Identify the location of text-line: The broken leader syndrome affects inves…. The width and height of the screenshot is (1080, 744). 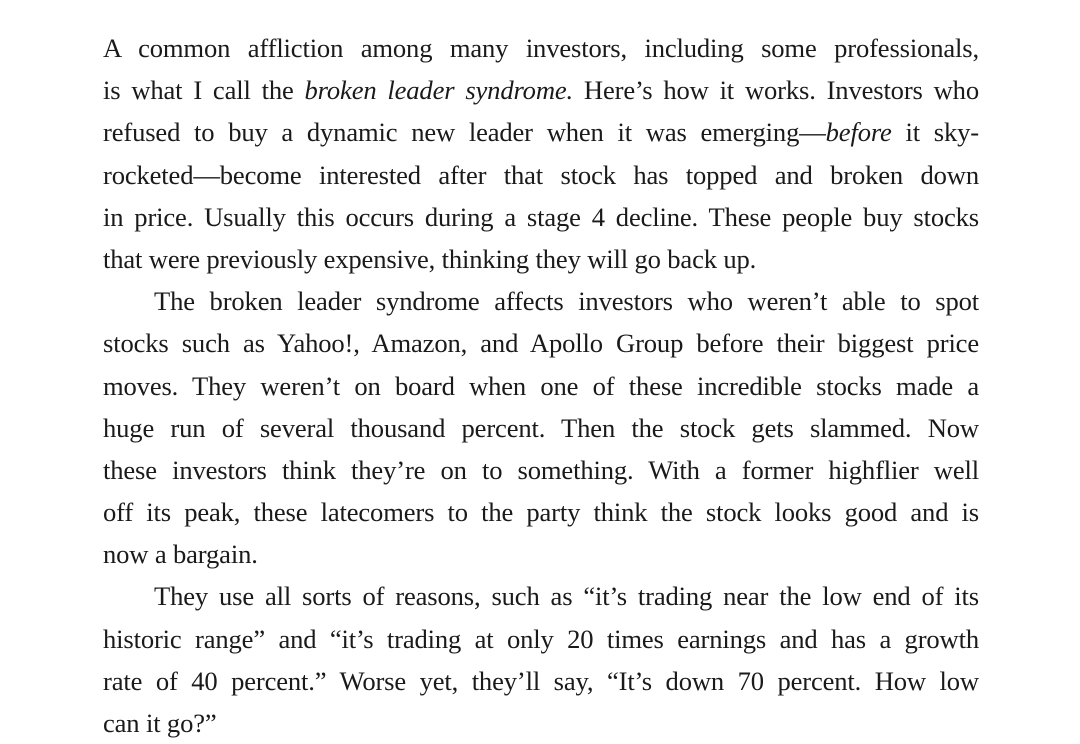
(566, 301).